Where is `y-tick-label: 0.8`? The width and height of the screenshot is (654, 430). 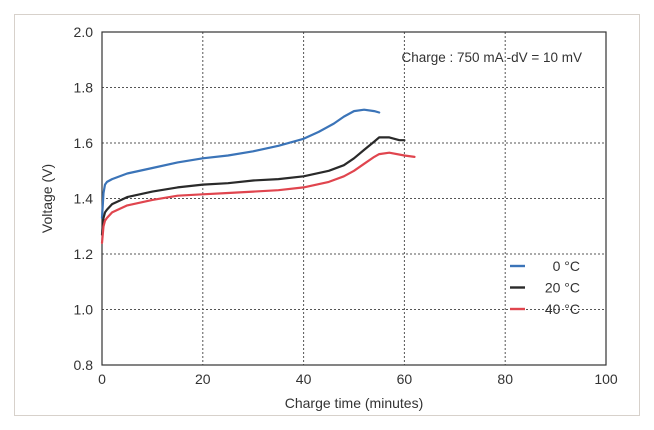
y-tick-label: 0.8 is located at coordinates (84, 365).